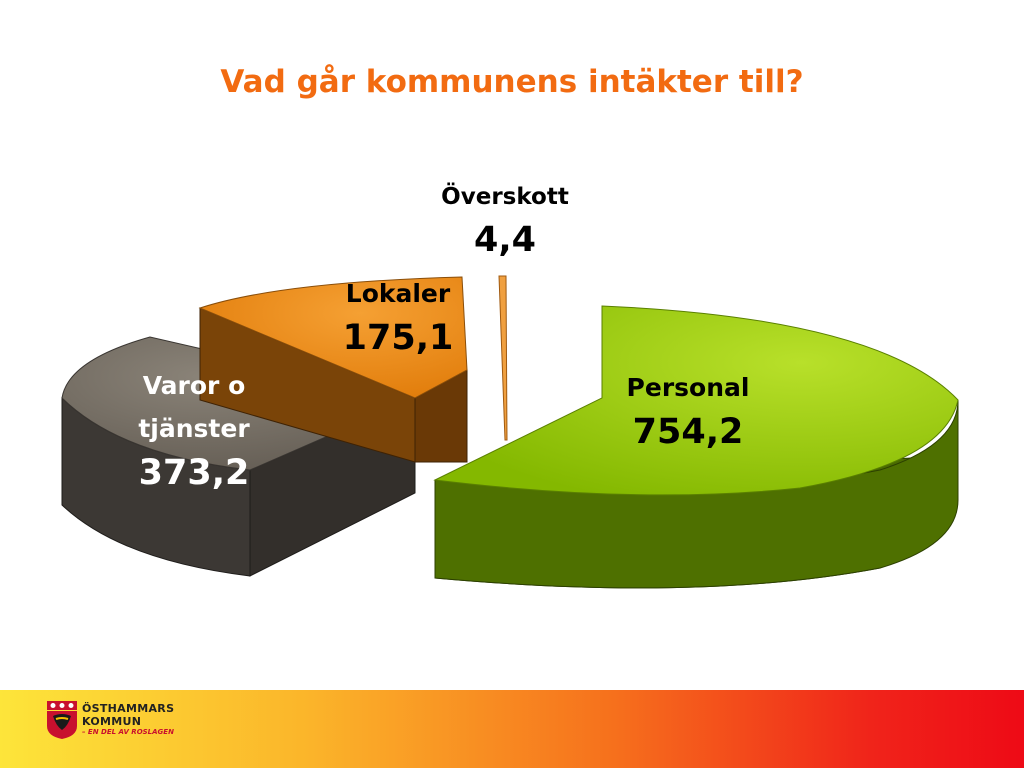 This screenshot has width=1024, height=768. Describe the element at coordinates (112, 721) in the screenshot. I see `logo-text-line2: KOMMUN` at that location.